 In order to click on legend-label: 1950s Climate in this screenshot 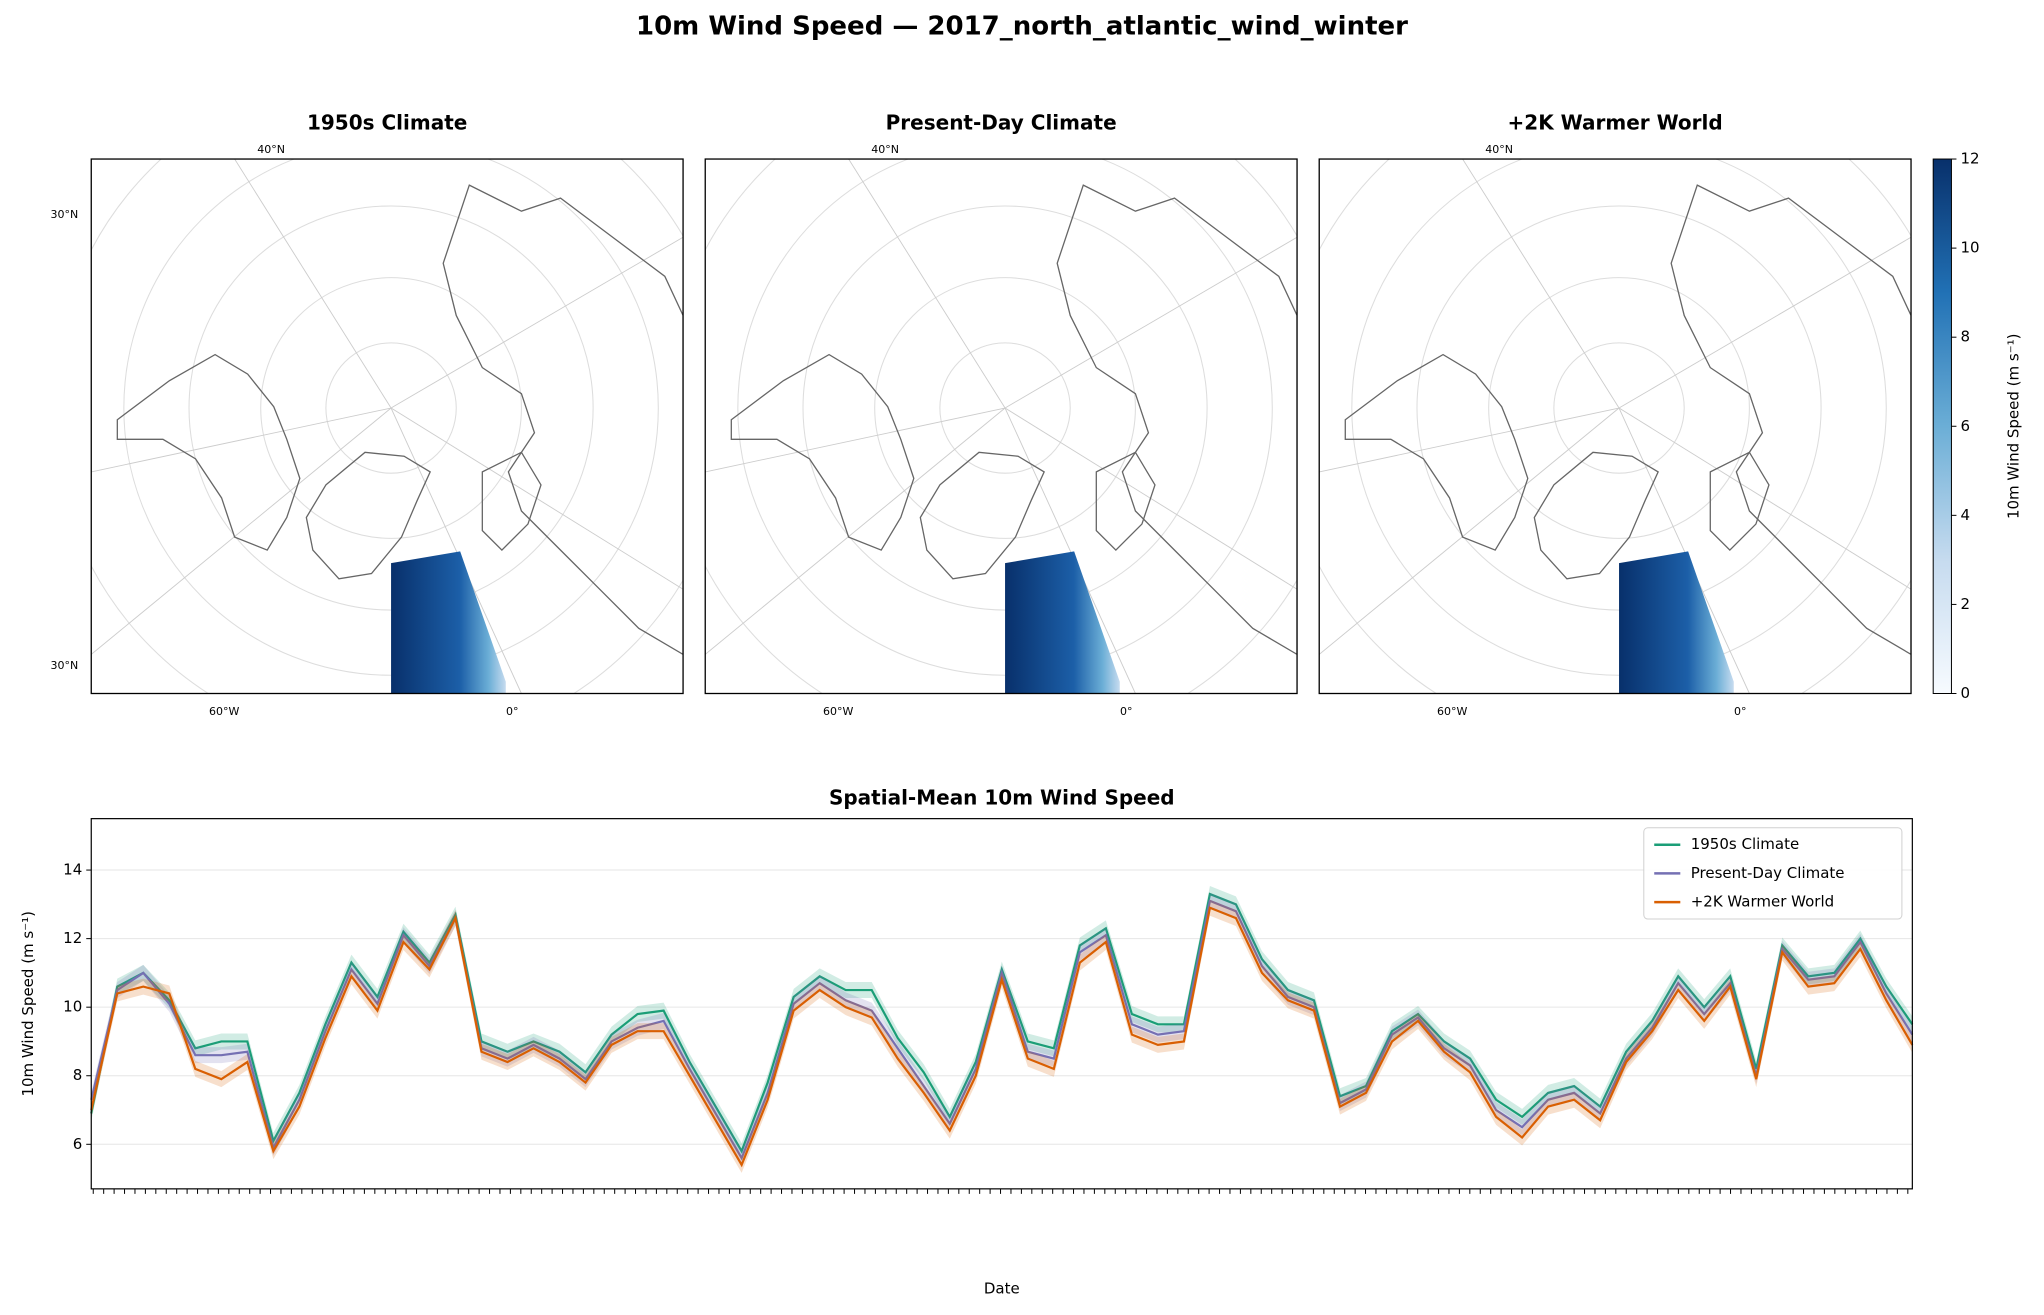, I will do `click(1745, 844)`.